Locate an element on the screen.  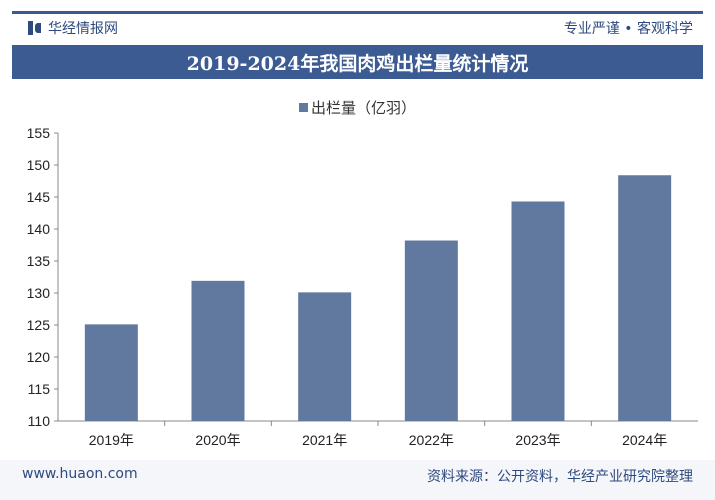
x-tick-label: 2019年 is located at coordinates (111, 440).